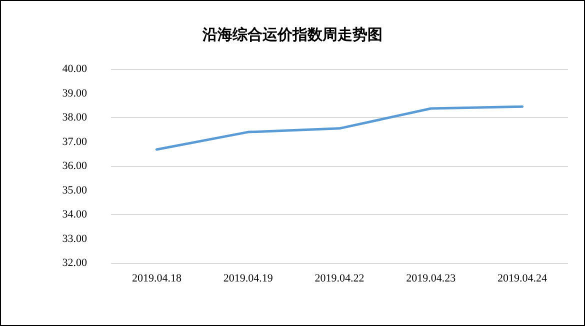  Describe the element at coordinates (75, 263) in the screenshot. I see `y-tick-label: 32.00` at that location.